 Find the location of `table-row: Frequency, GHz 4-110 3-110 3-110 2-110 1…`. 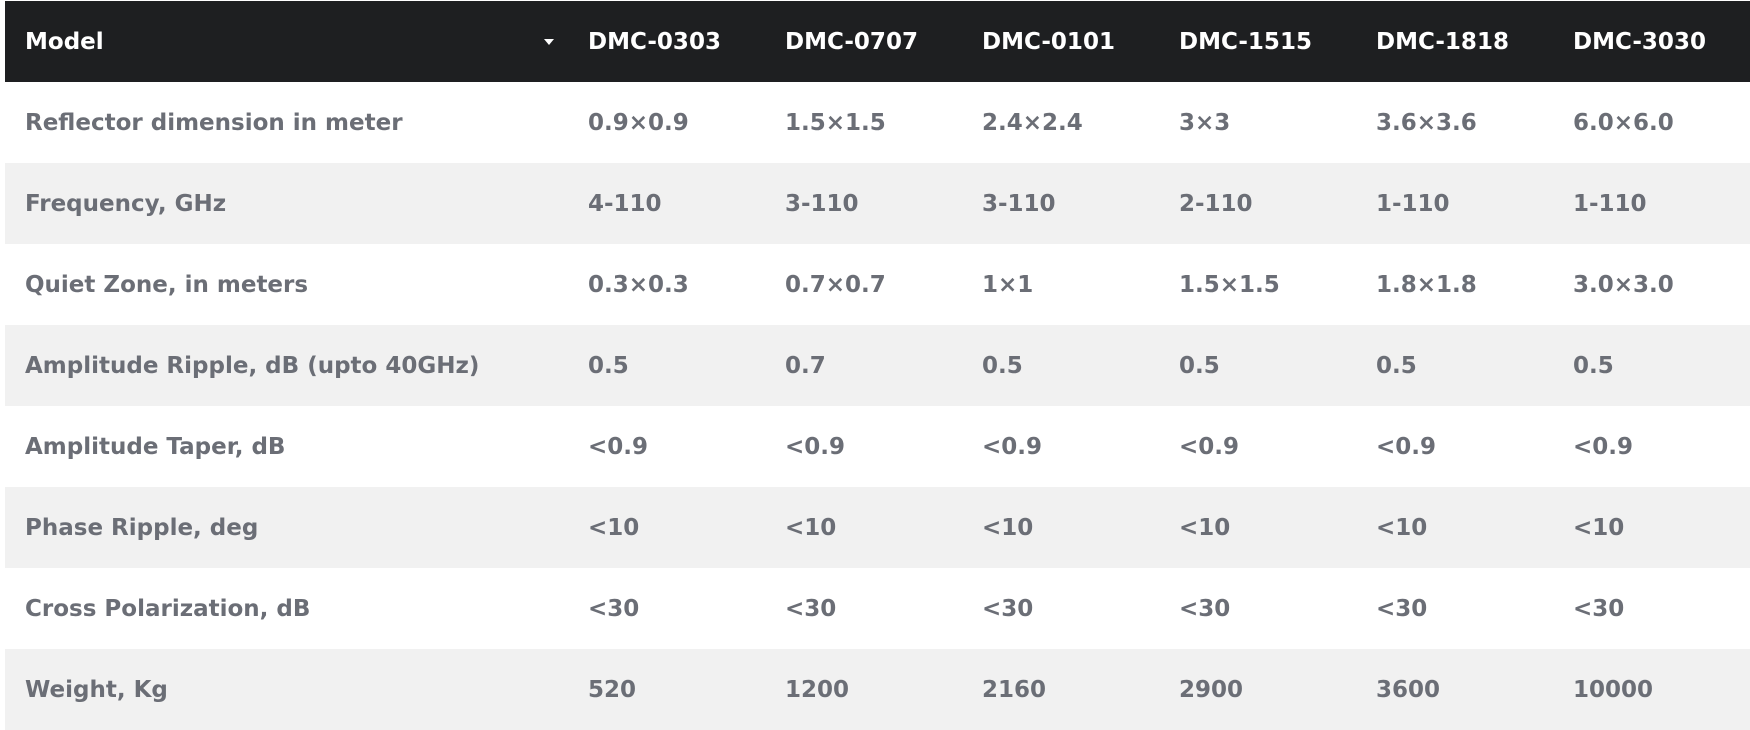

table-row: Frequency, GHz 4-110 3-110 3-110 2-110 1… is located at coordinates (877, 203).